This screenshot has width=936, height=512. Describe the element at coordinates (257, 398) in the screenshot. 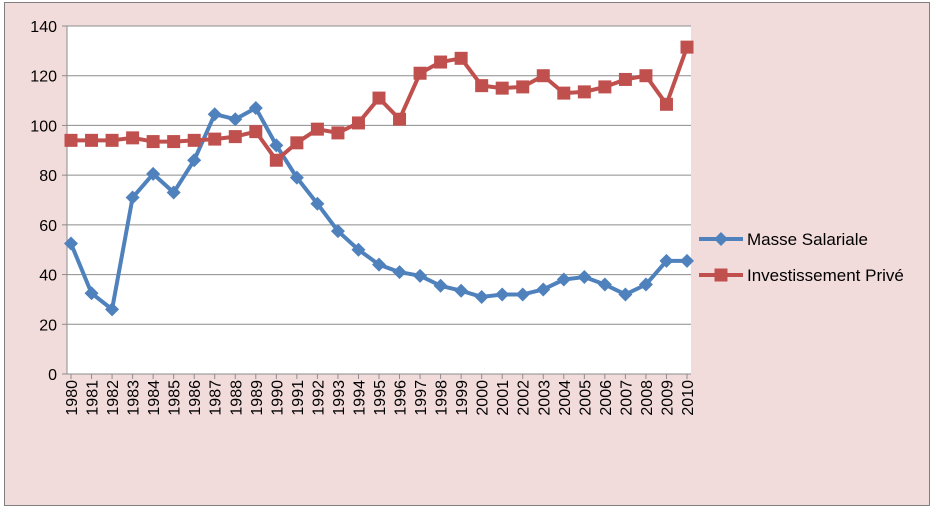

I see `x-tick-label: 1989` at that location.